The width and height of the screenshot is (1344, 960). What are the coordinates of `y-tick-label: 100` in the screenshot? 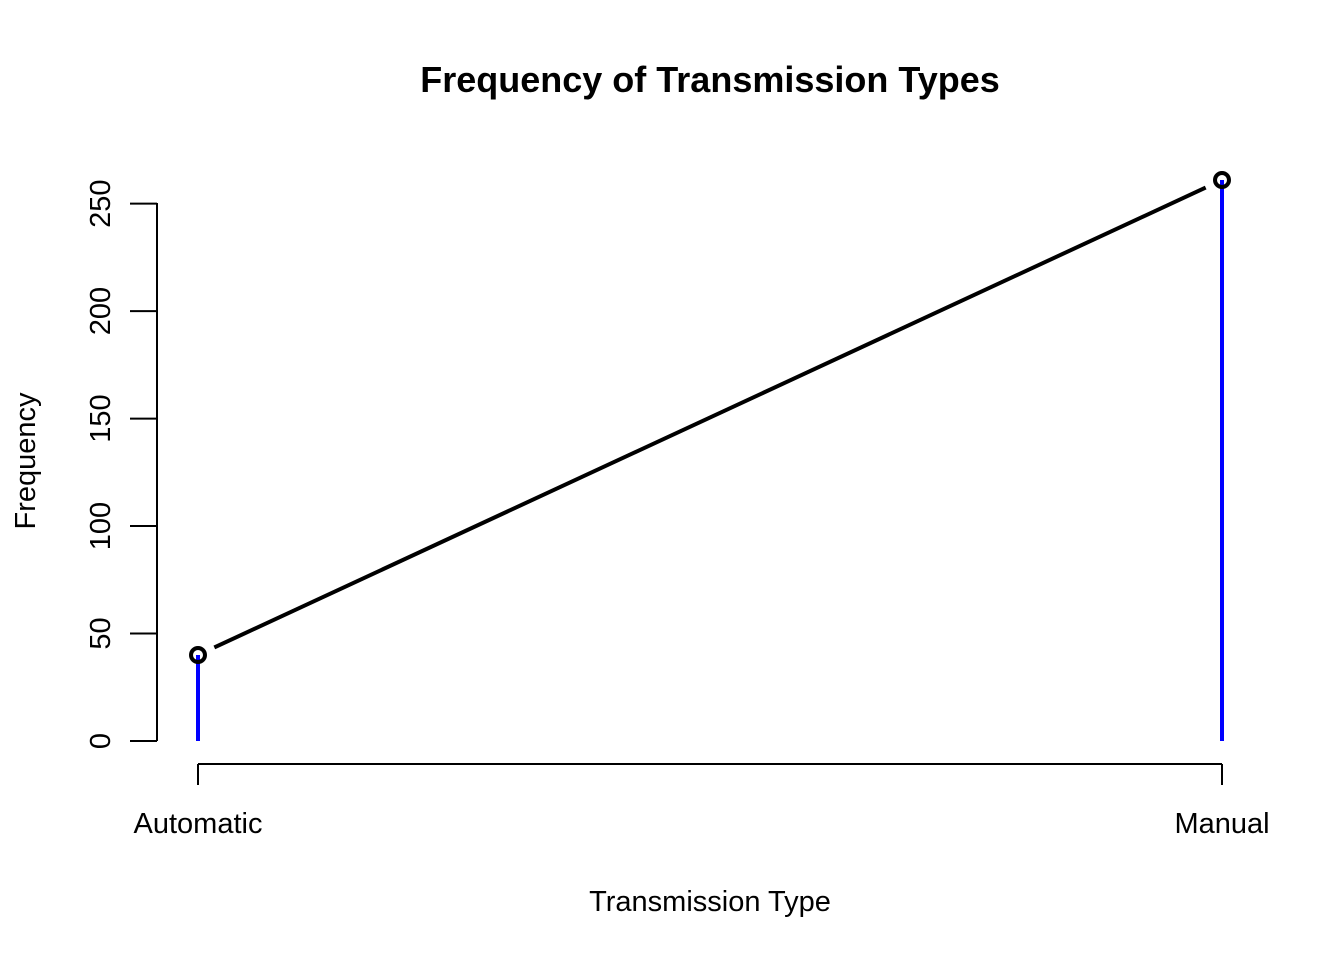 It's located at (101, 526).